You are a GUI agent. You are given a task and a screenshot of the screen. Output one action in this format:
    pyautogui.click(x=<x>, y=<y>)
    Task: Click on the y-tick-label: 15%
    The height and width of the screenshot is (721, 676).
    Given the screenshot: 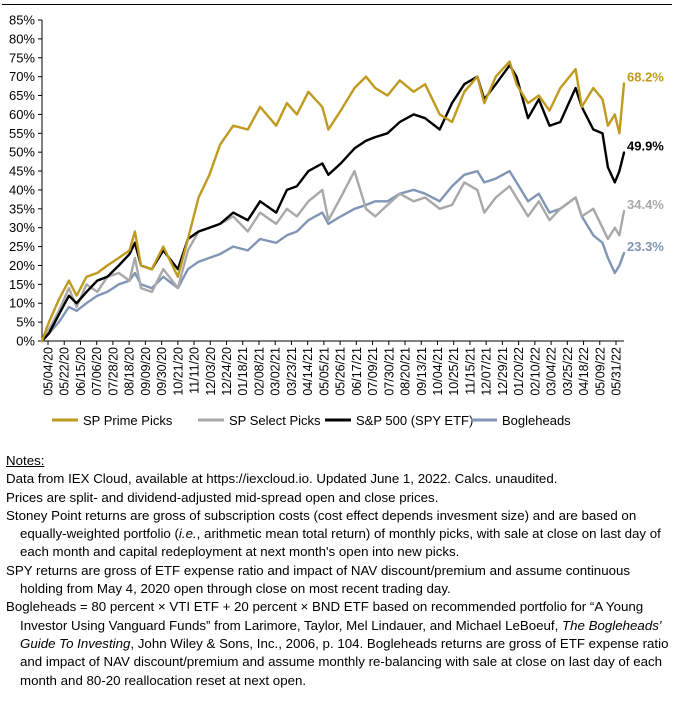 What is the action you would take?
    pyautogui.click(x=22, y=284)
    